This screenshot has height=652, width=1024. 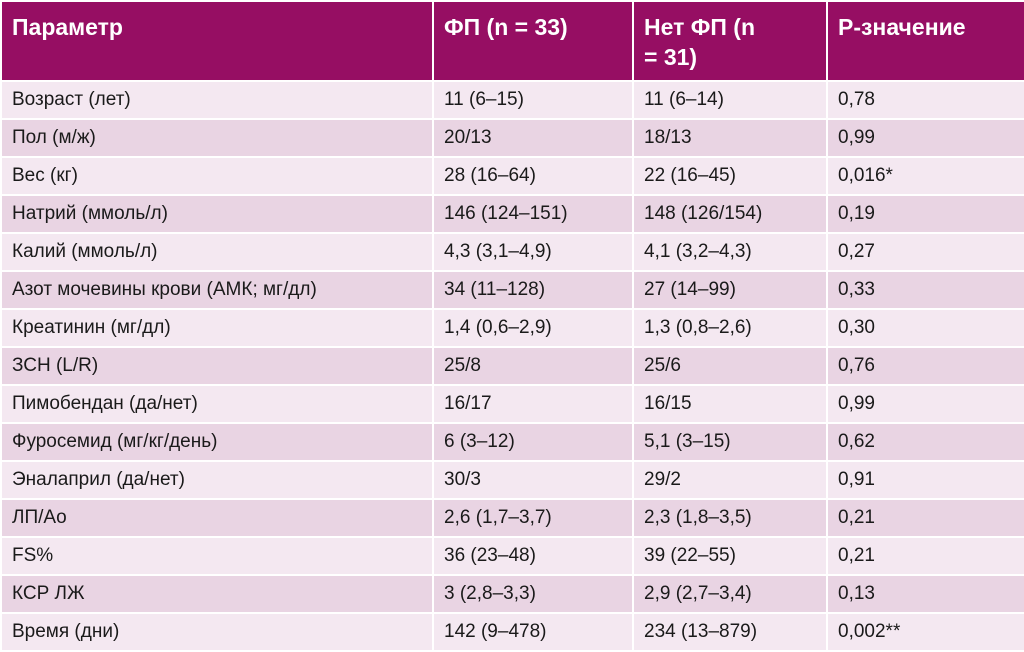 I want to click on table-cell: 0,19, so click(x=925, y=214).